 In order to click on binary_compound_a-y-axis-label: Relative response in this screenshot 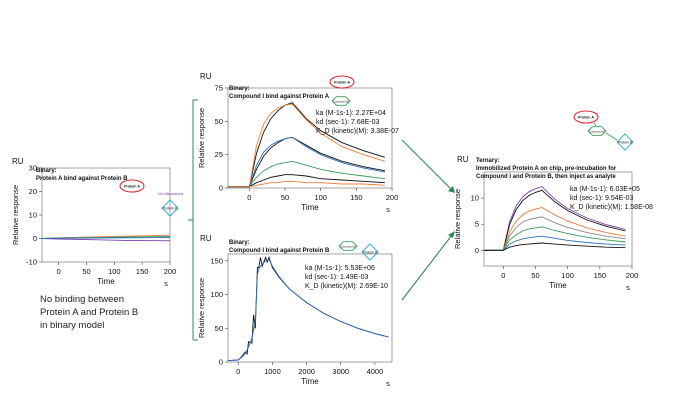, I will do `click(201, 138)`.